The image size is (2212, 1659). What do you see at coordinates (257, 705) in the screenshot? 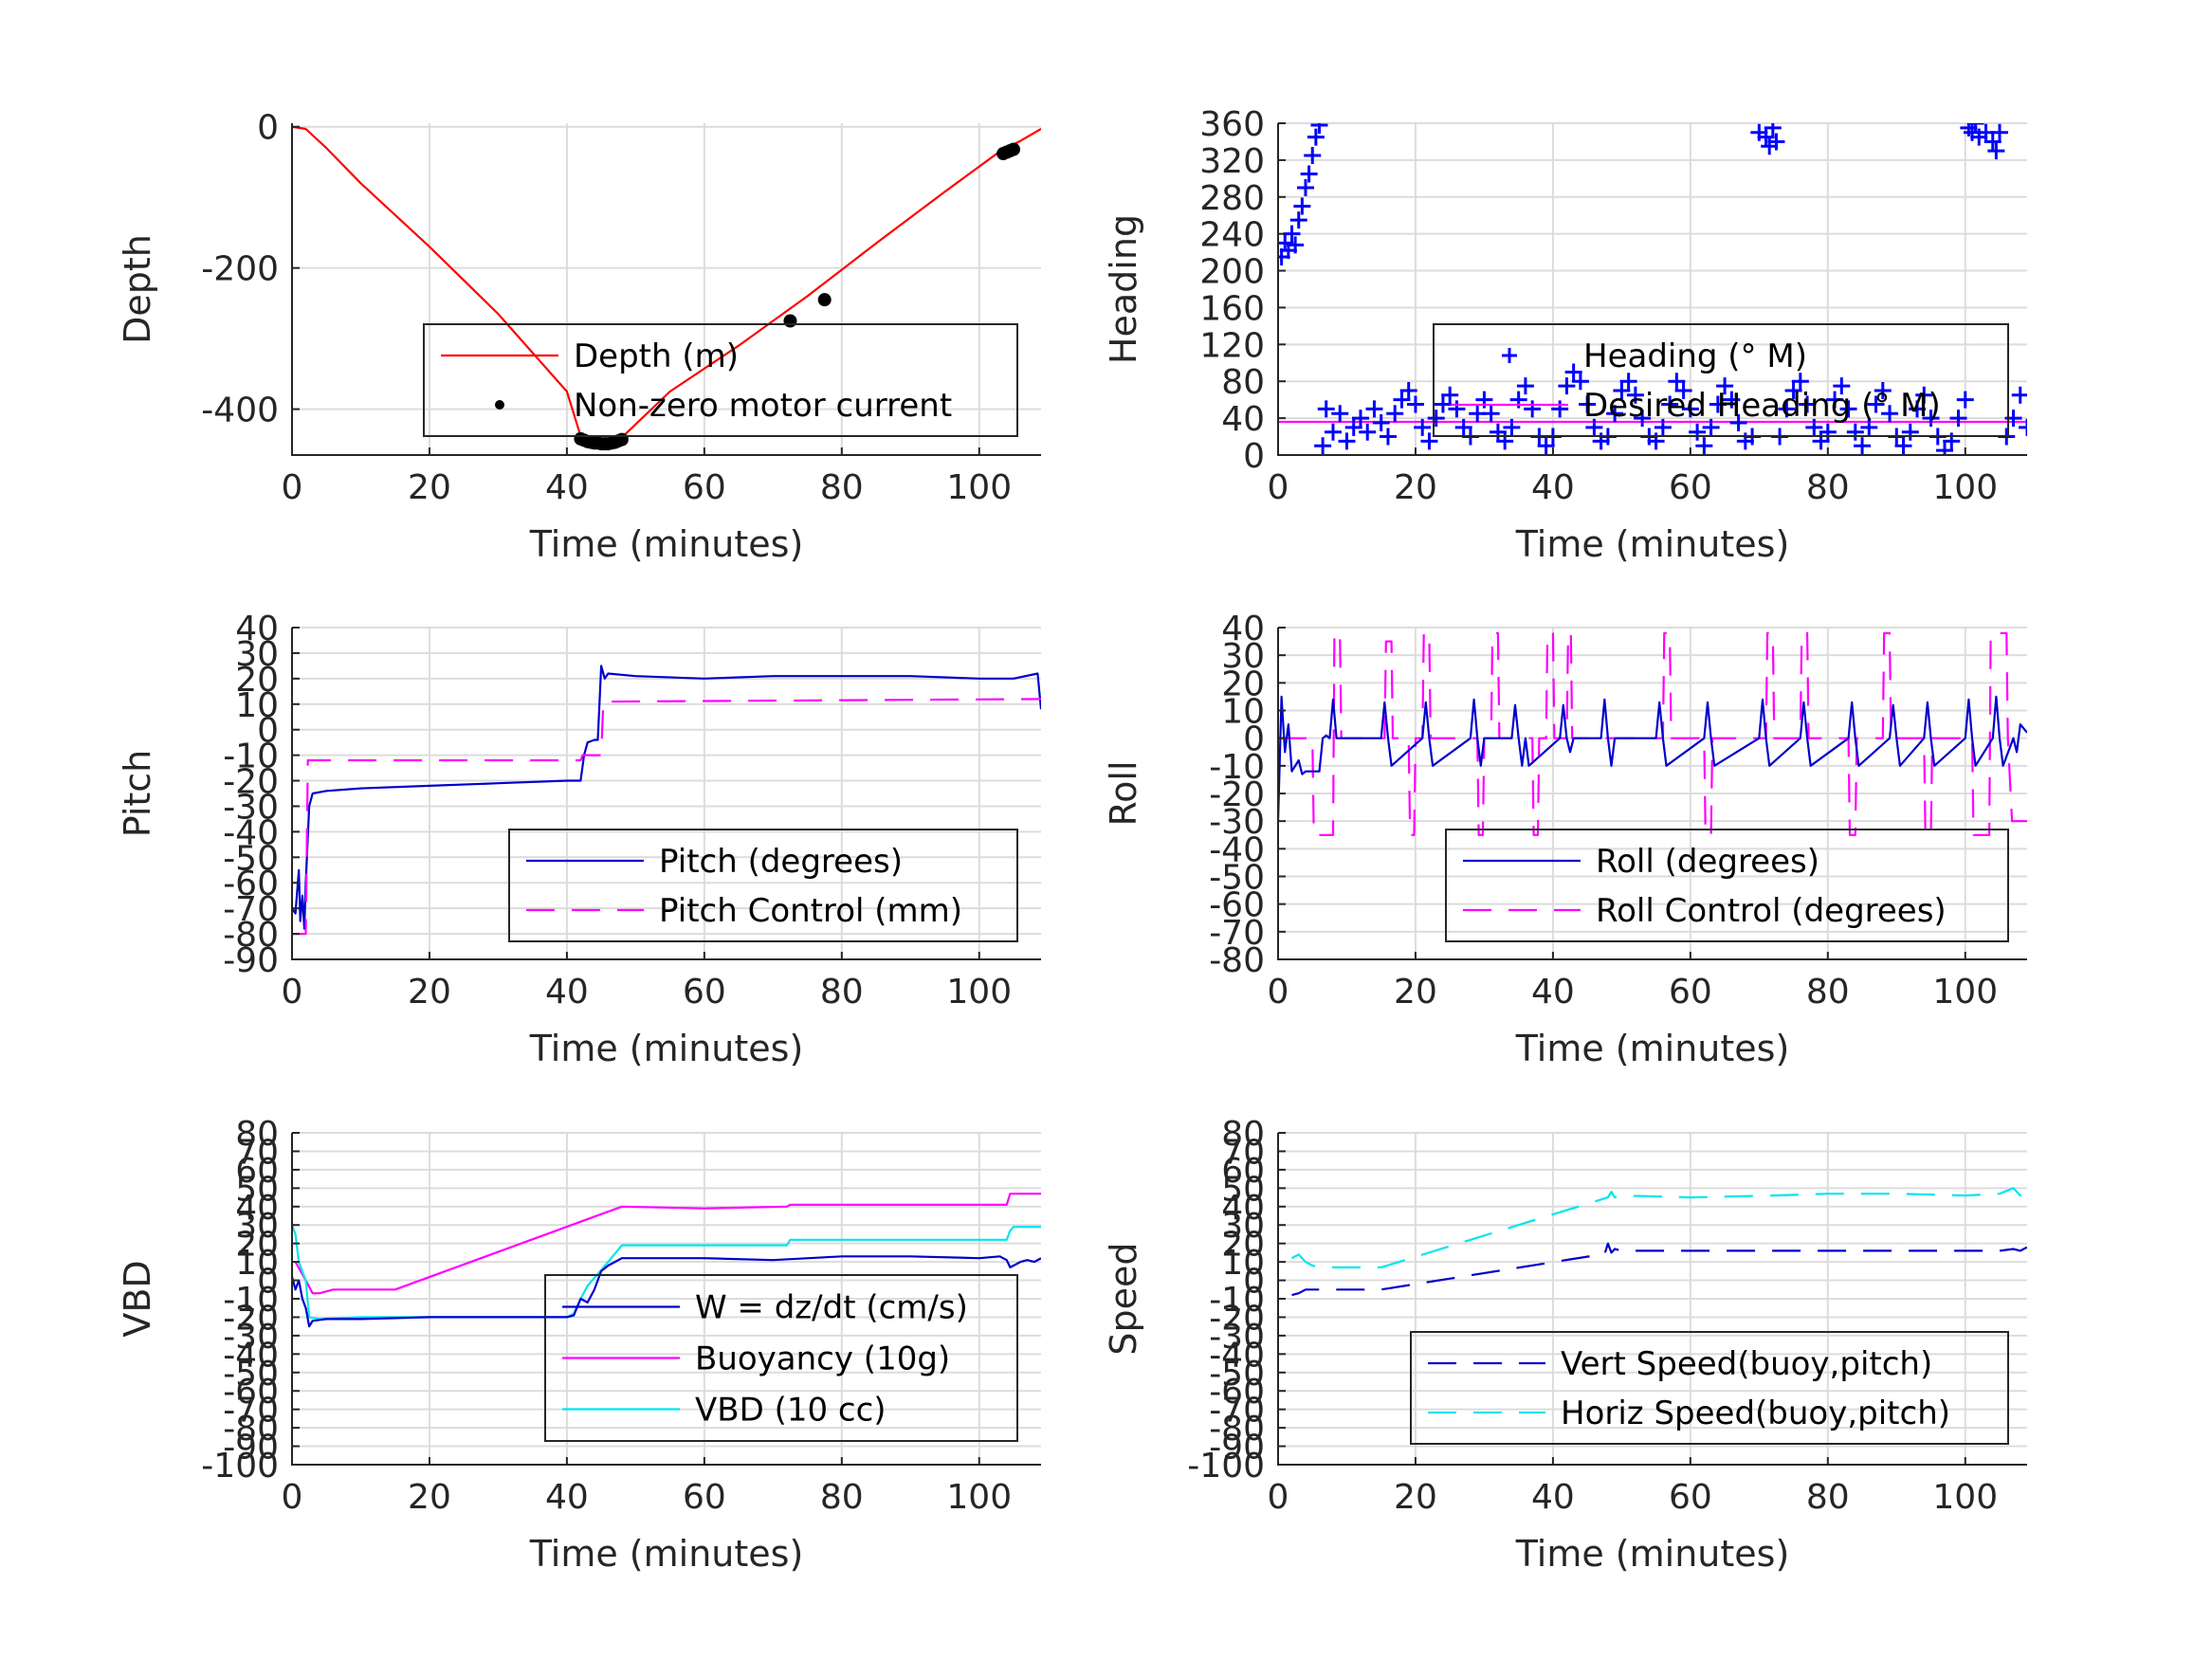
I see `y-tick-label: 10` at bounding box center [257, 705].